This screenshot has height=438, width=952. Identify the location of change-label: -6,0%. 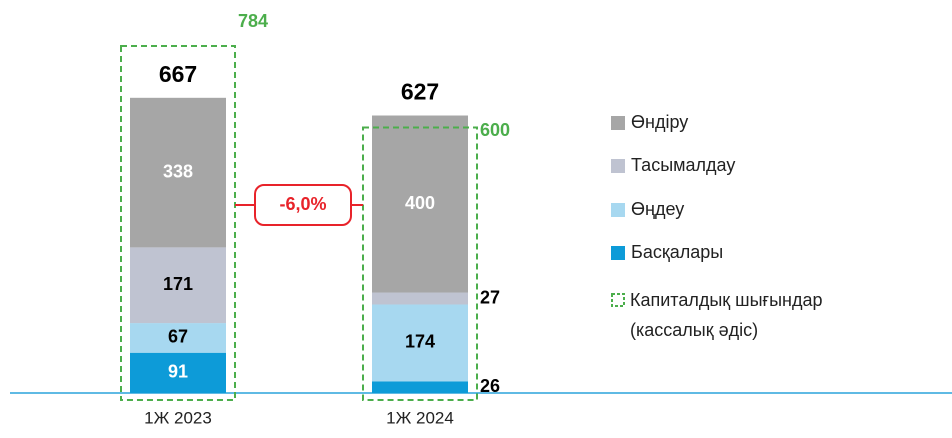
(302, 204).